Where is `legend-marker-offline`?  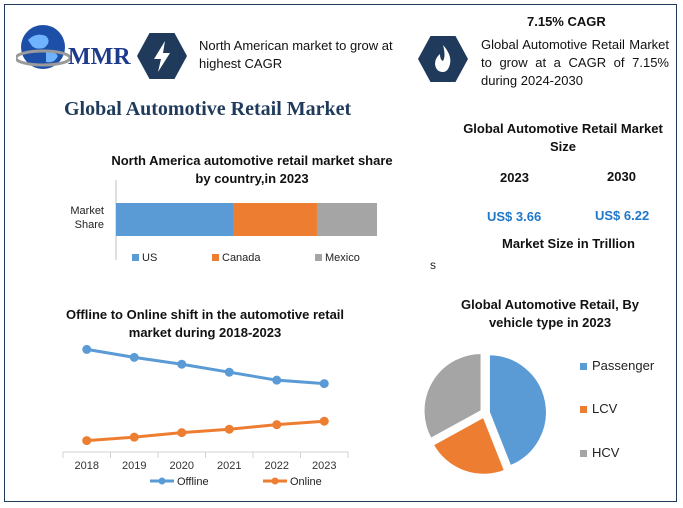 legend-marker-offline is located at coordinates (162, 481).